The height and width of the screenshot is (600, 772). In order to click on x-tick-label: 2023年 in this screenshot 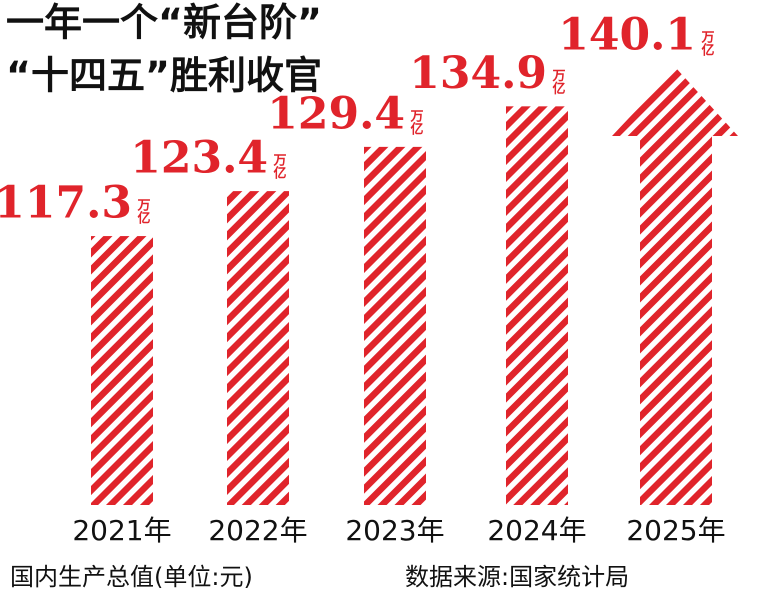, I will do `click(394, 530)`.